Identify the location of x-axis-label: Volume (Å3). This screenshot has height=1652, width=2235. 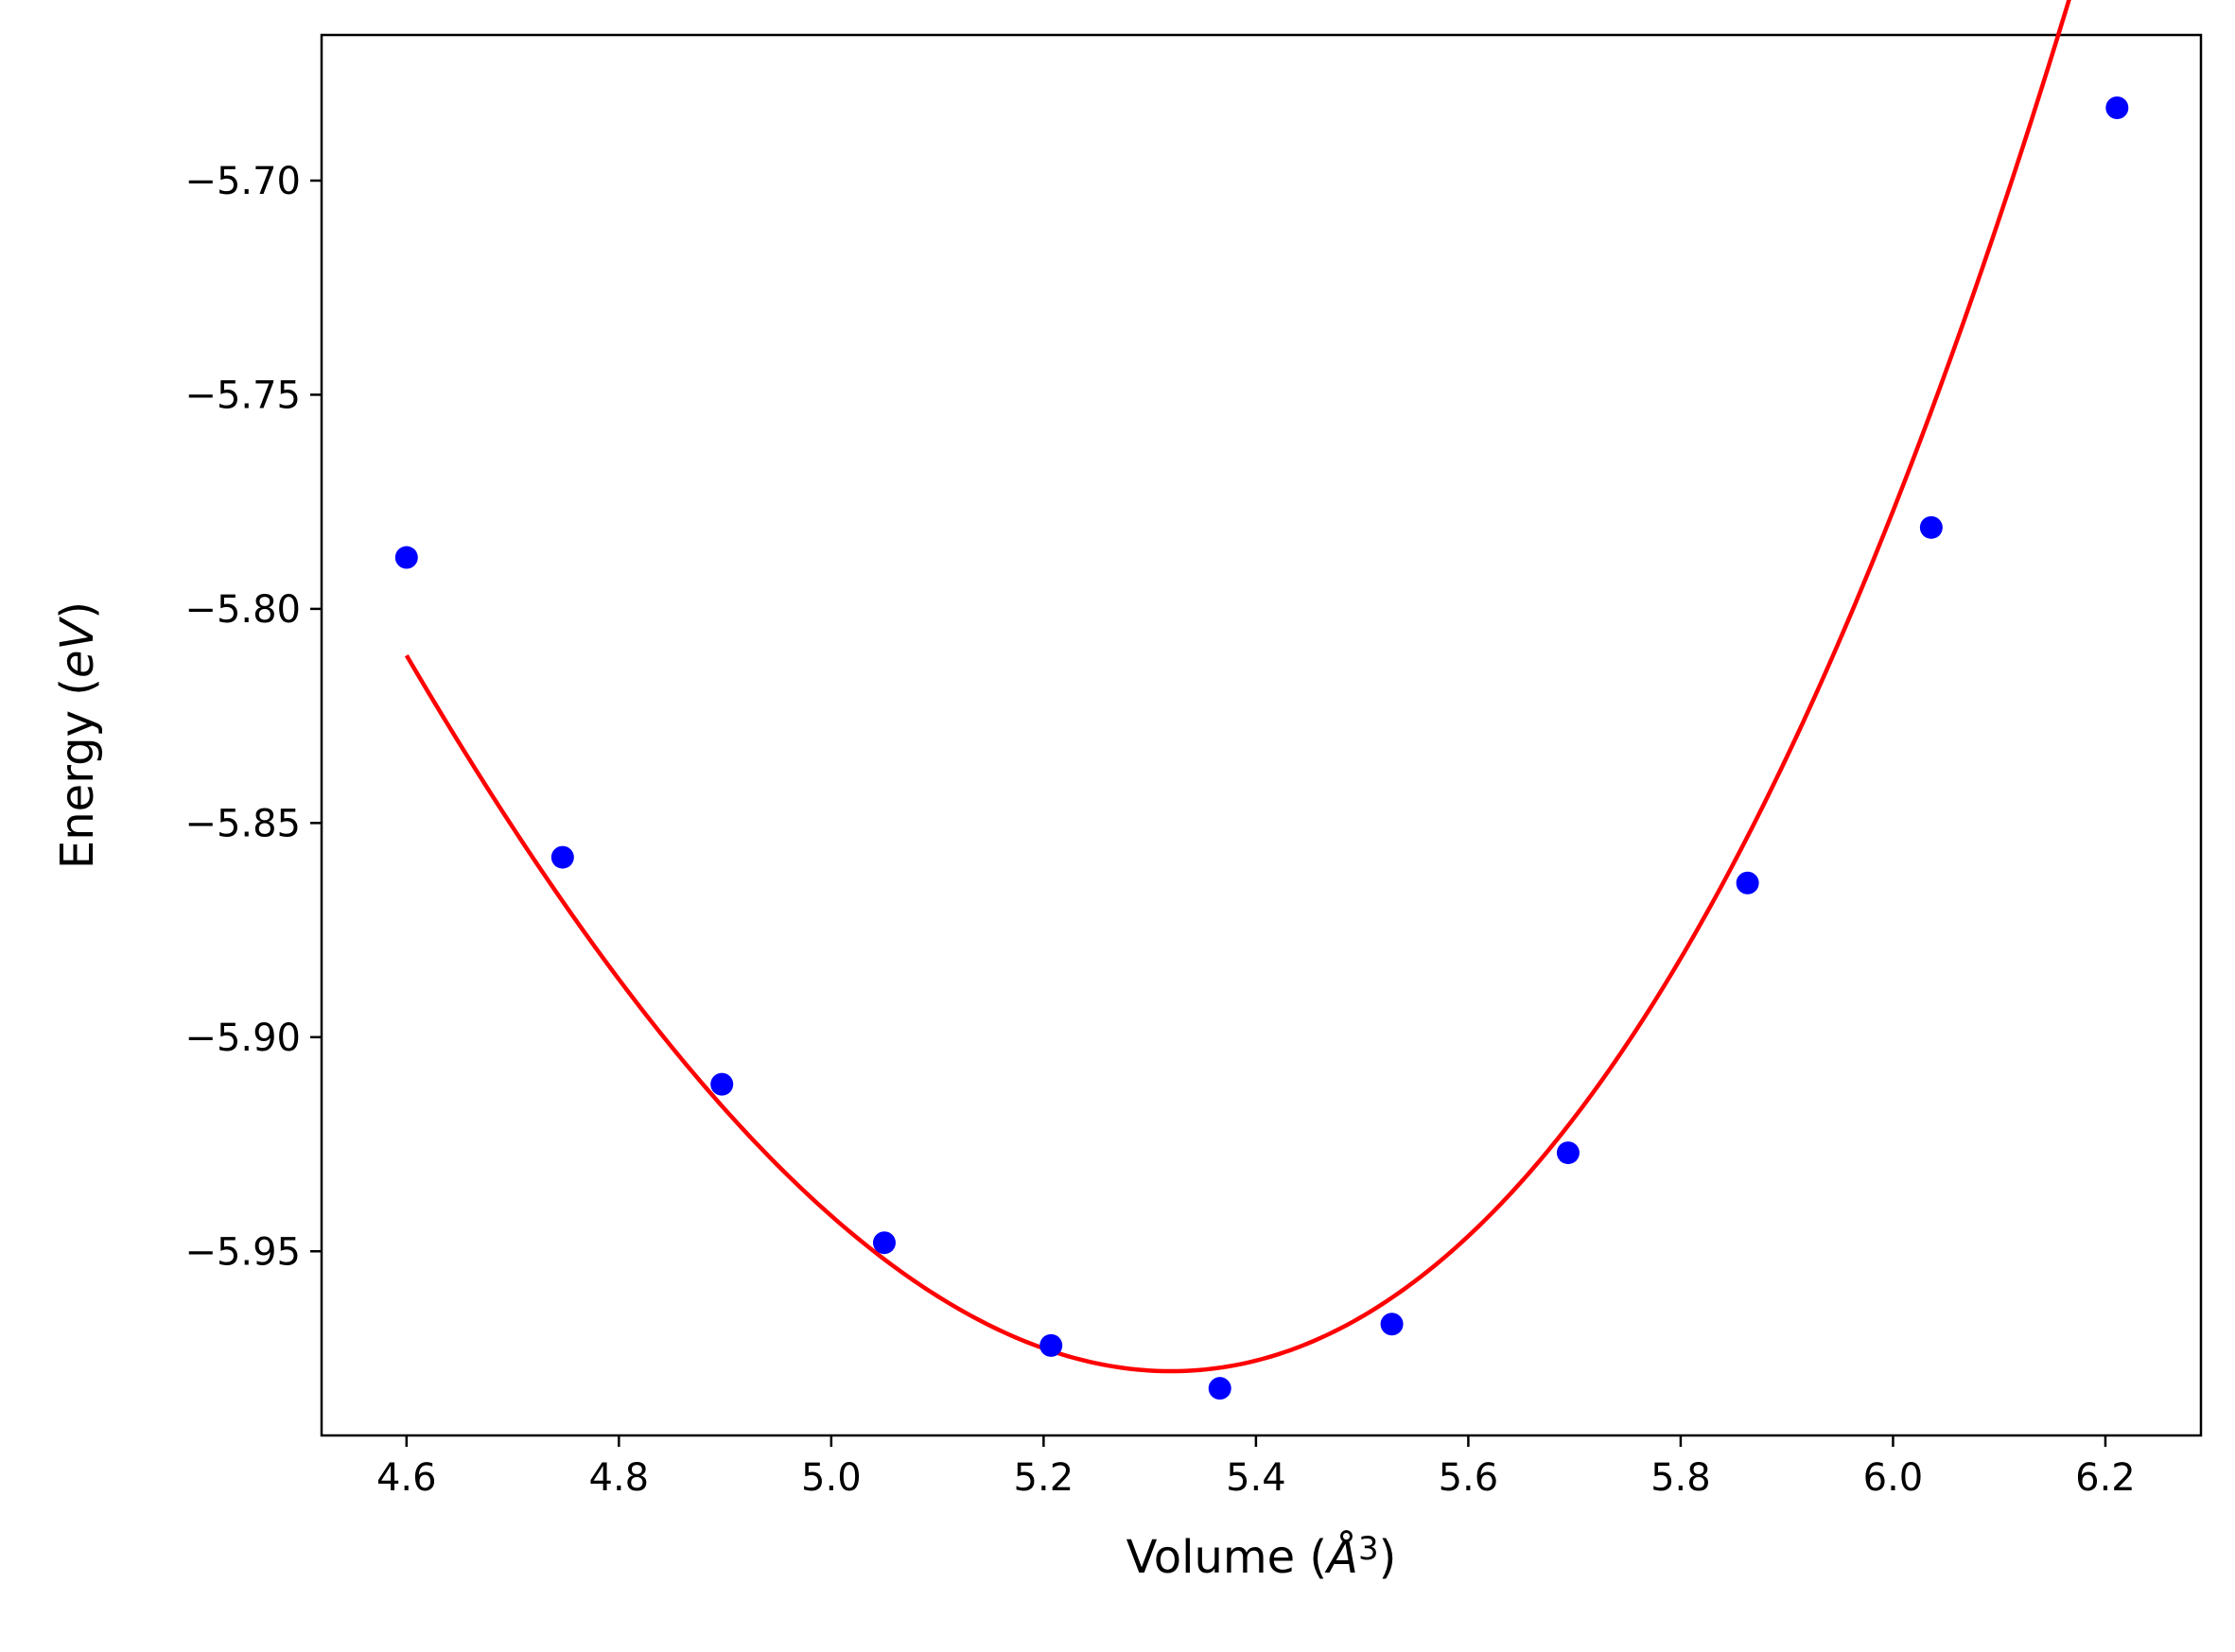
(1261, 1557).